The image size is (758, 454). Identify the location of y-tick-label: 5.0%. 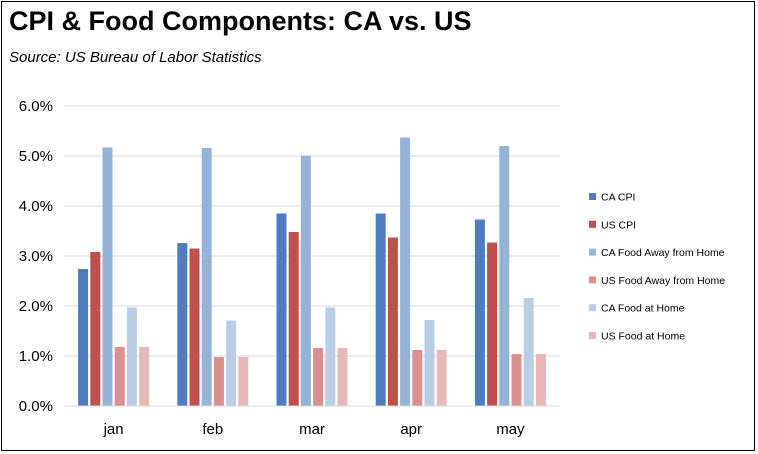
(36, 156).